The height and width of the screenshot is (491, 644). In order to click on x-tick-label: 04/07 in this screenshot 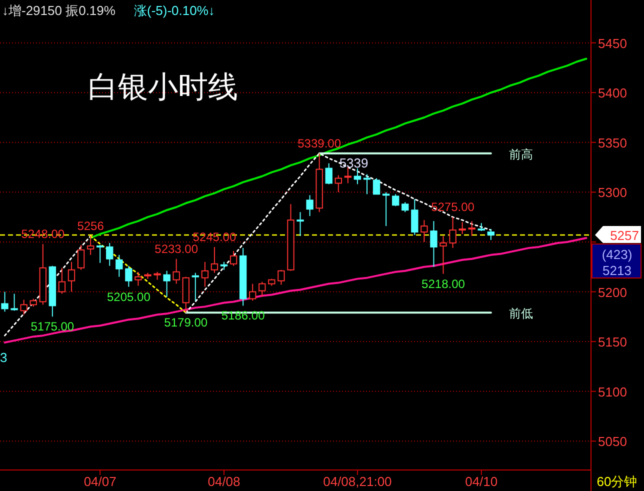, I will do `click(100, 481)`.